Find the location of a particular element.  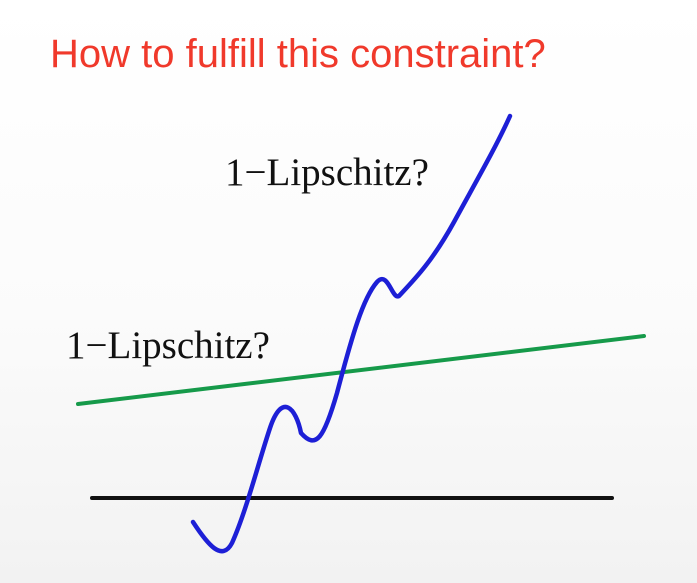

slide-title: How to fulfill this constraint? is located at coordinates (298, 54).